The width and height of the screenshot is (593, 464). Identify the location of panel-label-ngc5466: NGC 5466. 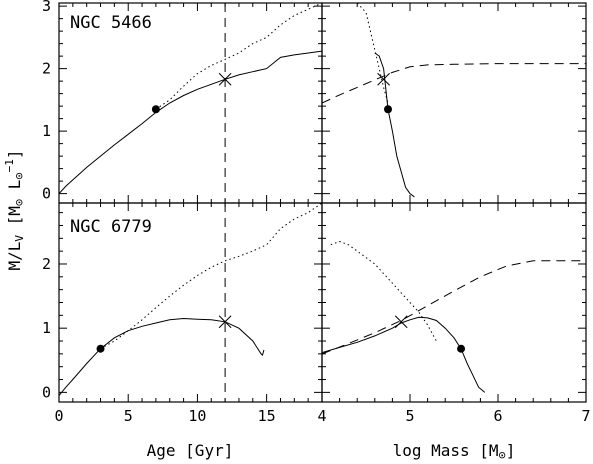
(111, 23).